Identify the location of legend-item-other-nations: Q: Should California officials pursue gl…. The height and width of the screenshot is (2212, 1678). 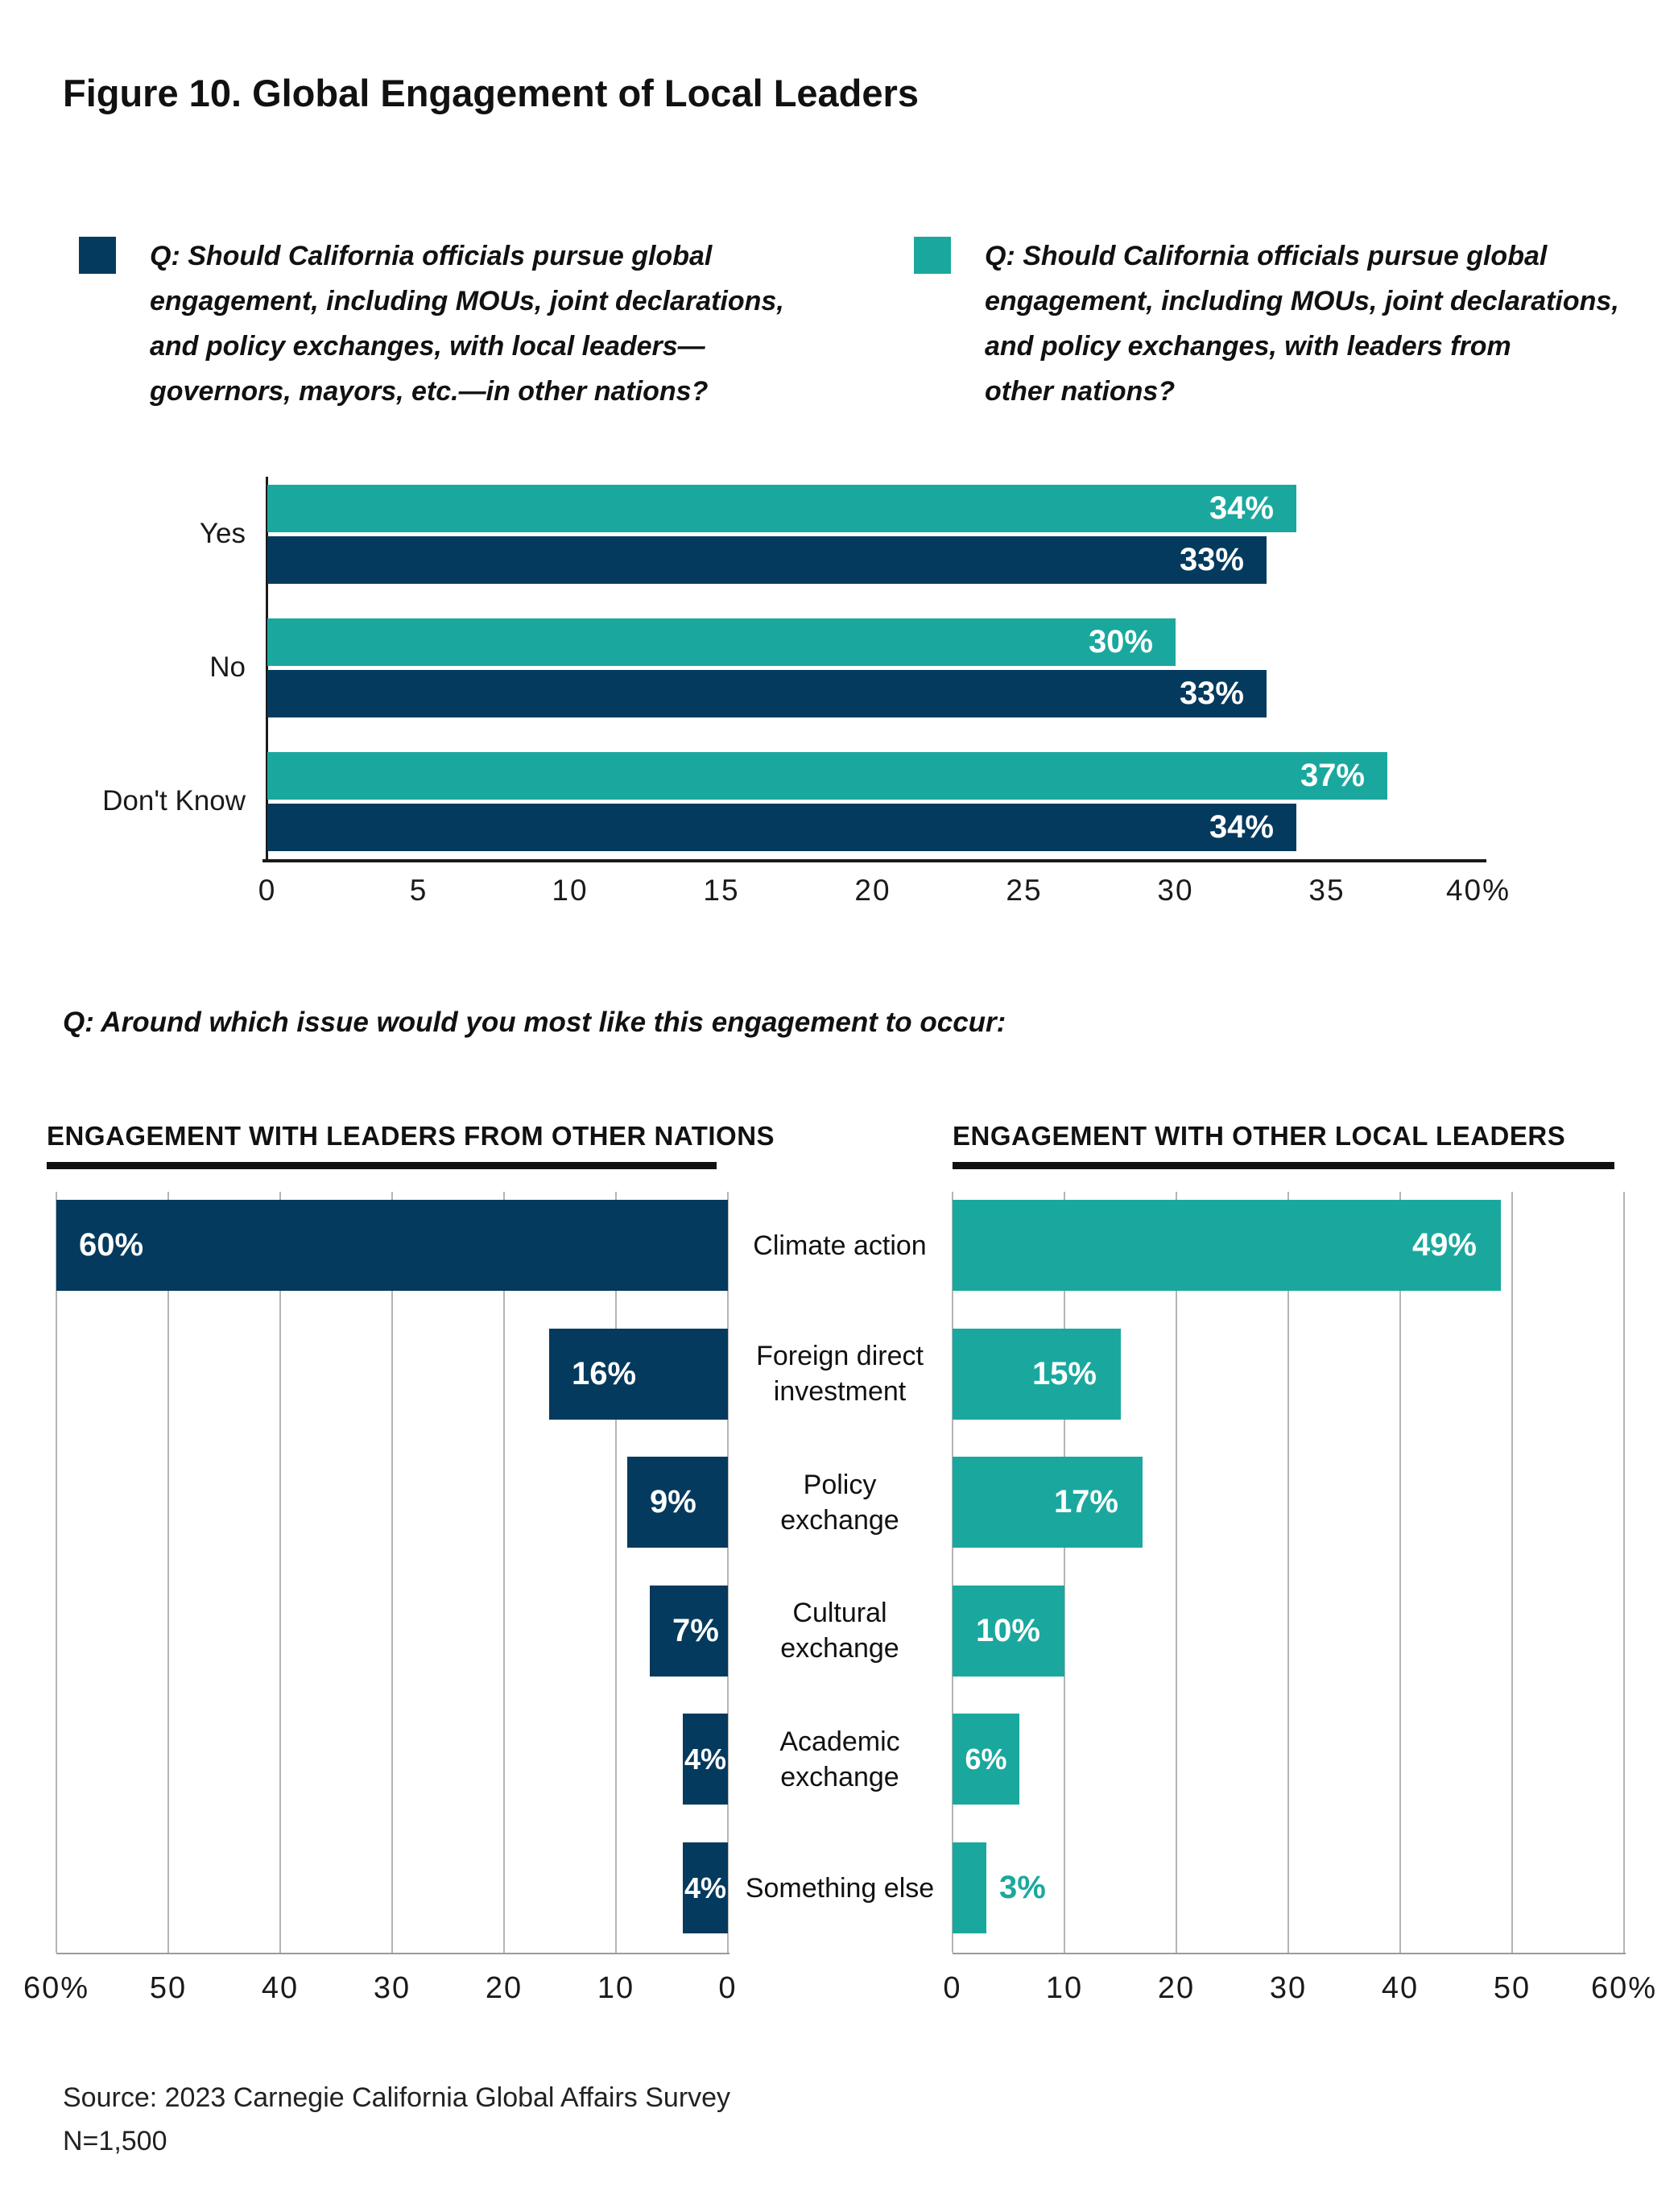
(1292, 324).